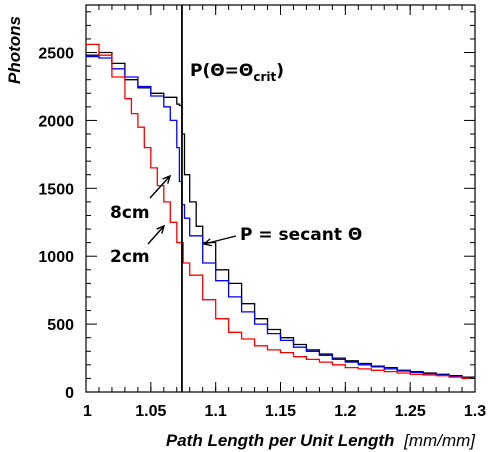 The height and width of the screenshot is (452, 488). I want to click on annotation-critical: P(Θ=Θcrit), so click(237, 72).